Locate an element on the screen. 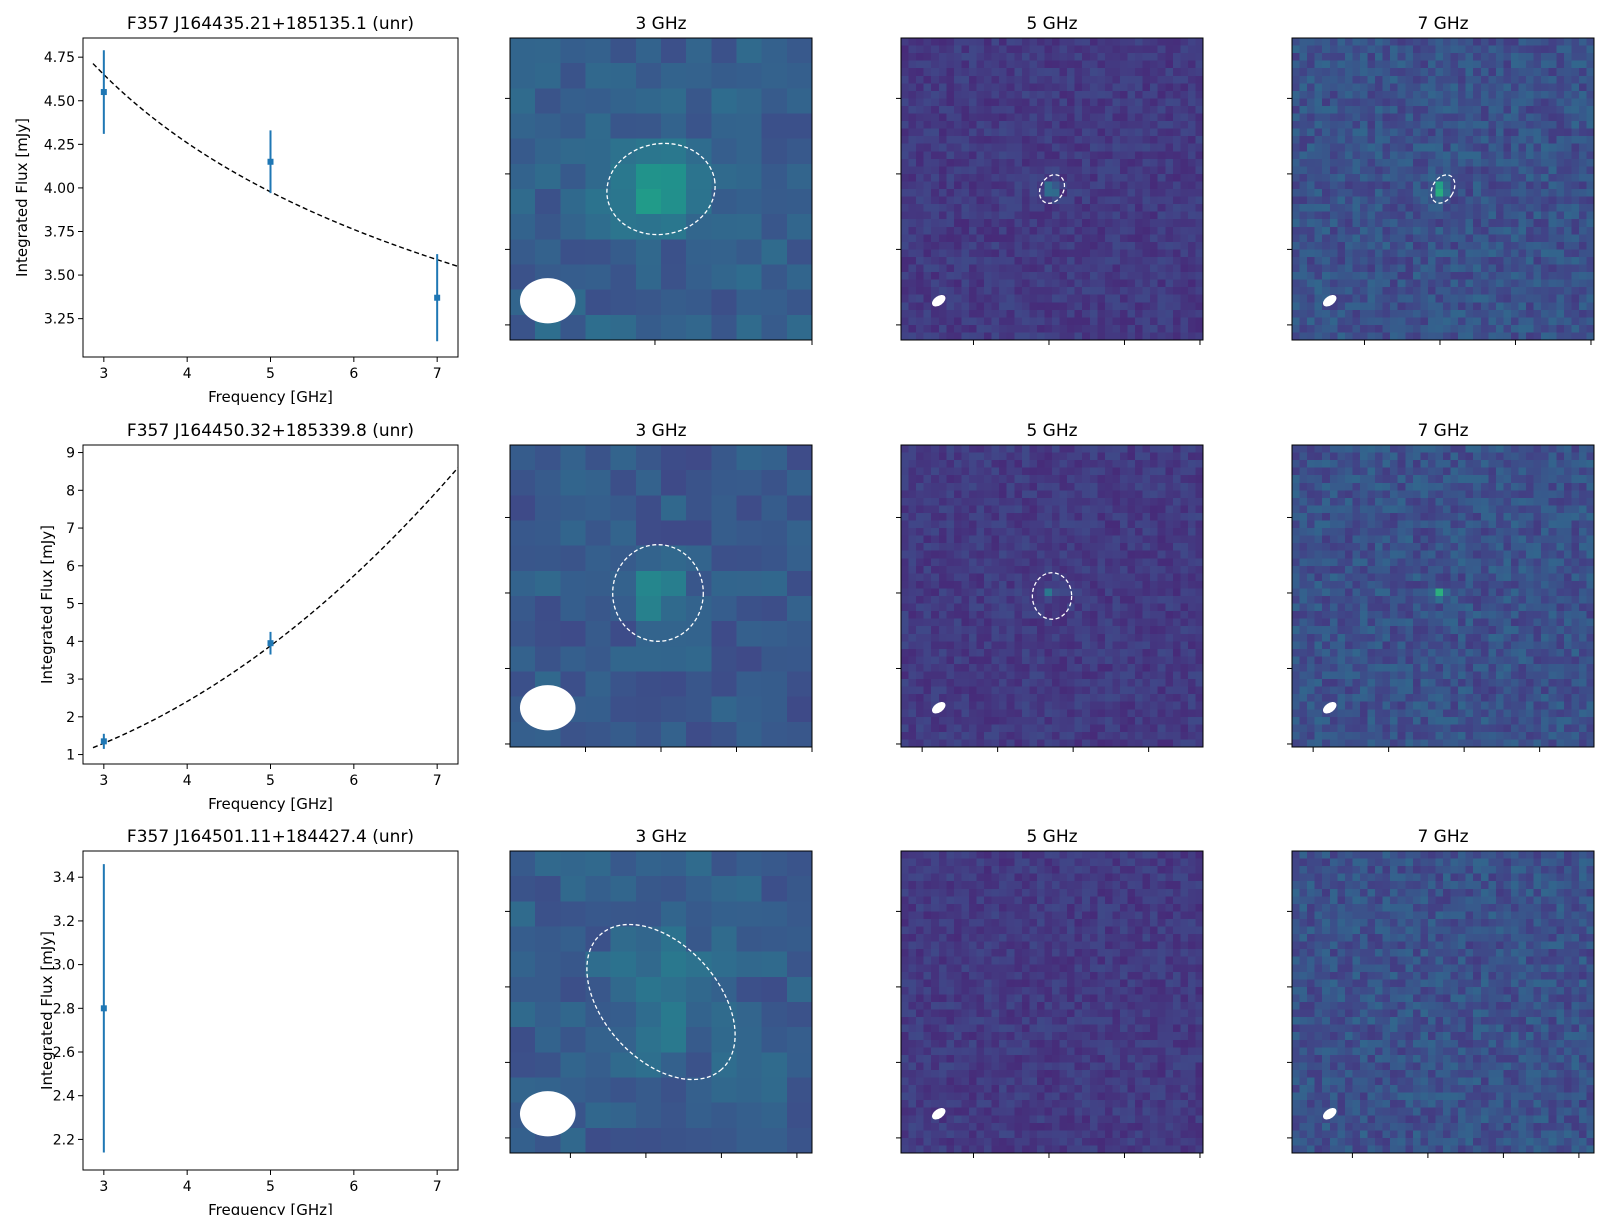 This screenshot has width=1620, height=1215. image-panel-3-ghz: 3 GHz is located at coordinates (659, 992).